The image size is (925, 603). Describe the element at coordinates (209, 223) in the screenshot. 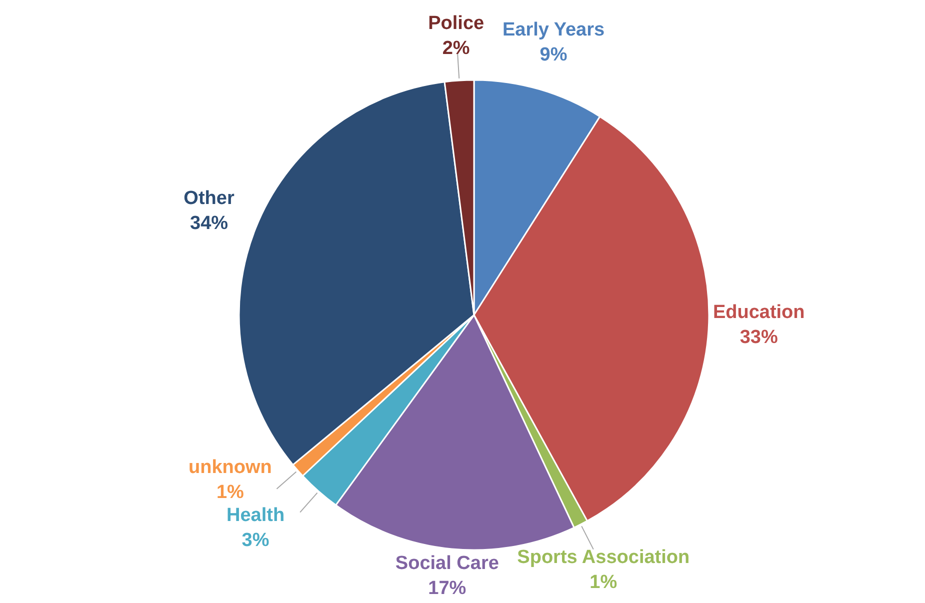

I see `data-label: 34%` at that location.